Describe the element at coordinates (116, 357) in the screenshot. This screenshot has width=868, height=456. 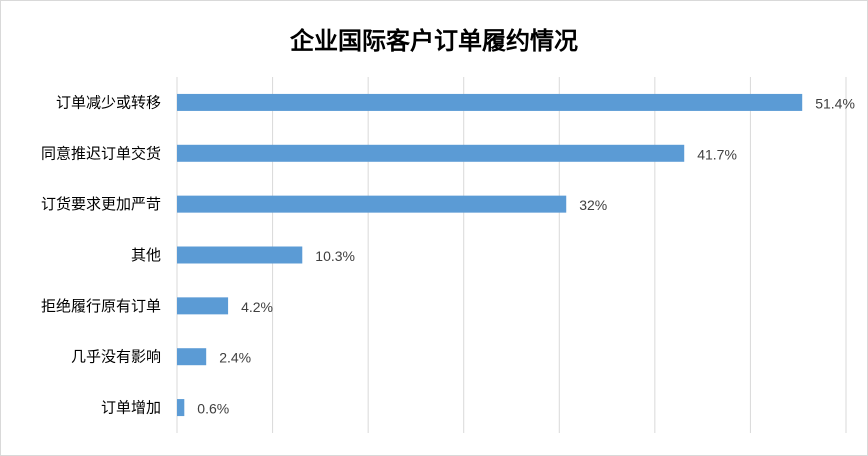
I see `category-label: 几乎没有影响` at that location.